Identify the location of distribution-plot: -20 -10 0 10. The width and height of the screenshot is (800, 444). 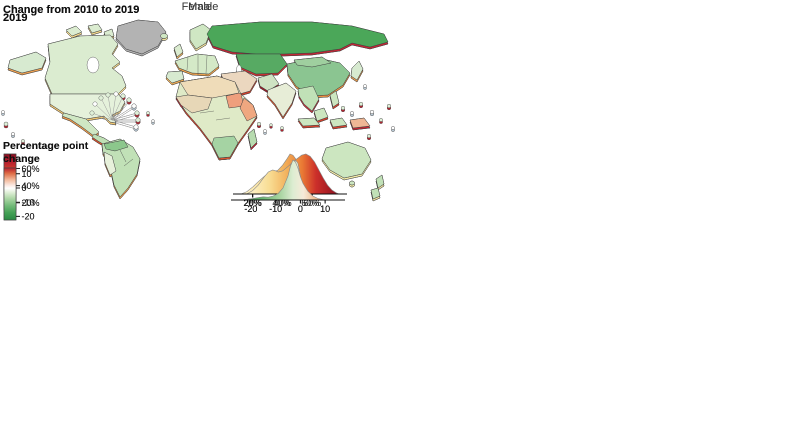
(288, 186).